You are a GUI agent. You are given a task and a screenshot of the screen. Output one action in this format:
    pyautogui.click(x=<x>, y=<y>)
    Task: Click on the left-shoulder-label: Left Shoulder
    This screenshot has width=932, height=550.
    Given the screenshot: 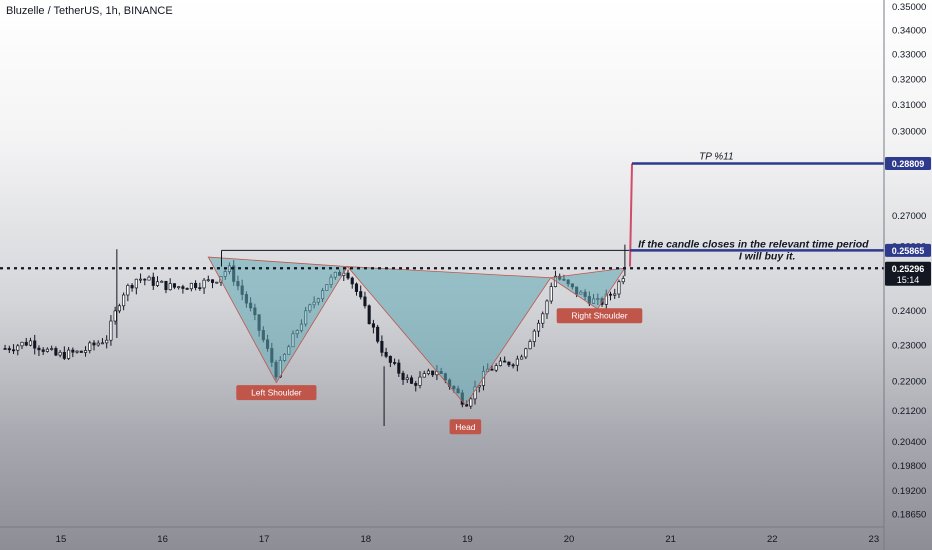 What is the action you would take?
    pyautogui.click(x=276, y=393)
    